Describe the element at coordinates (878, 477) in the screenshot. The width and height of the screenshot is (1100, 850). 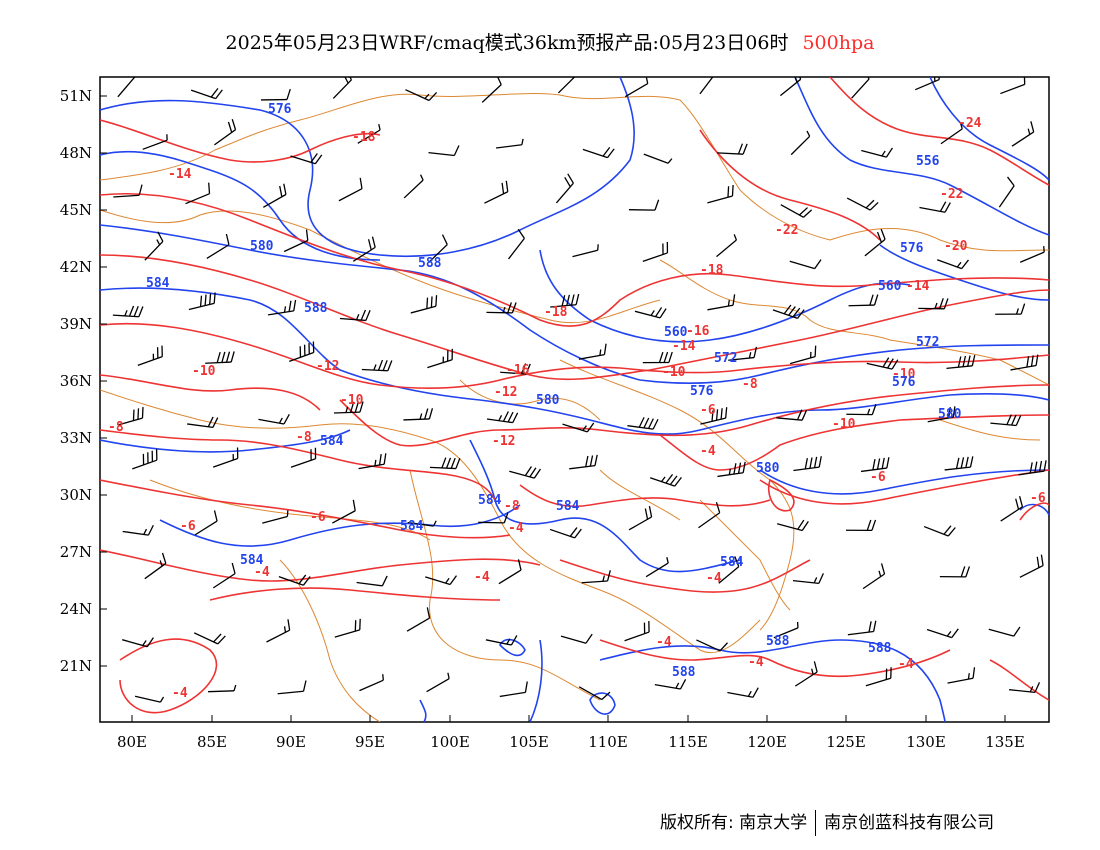
I see `temp-label: -6` at that location.